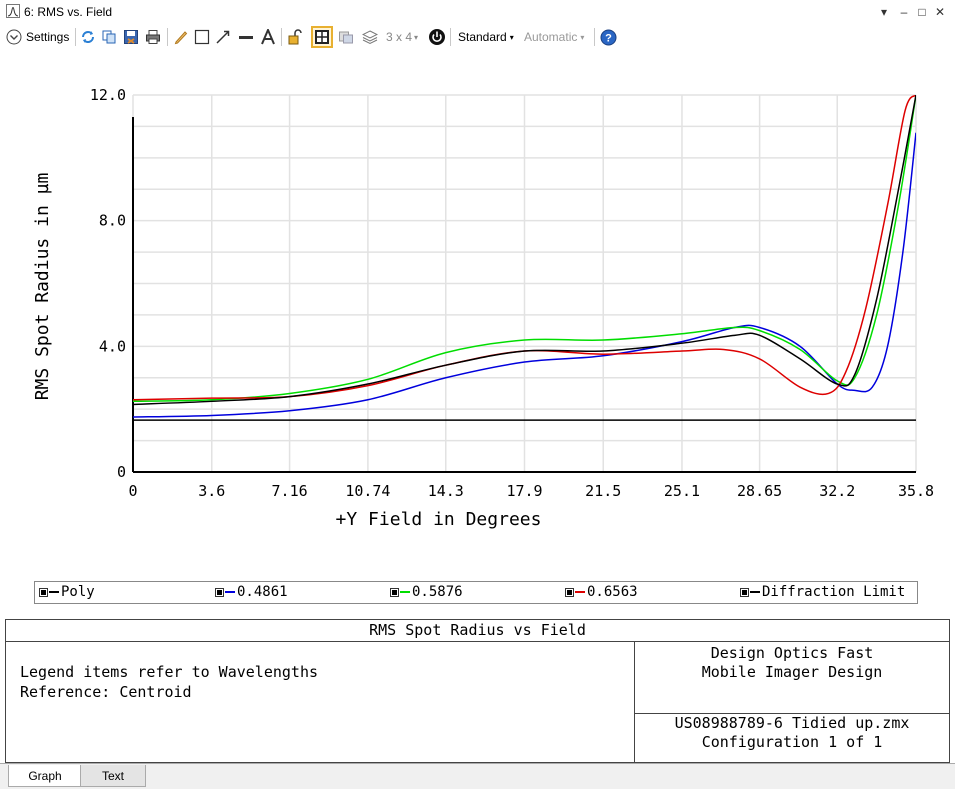  I want to click on legend-label: Diffraction Limit, so click(834, 592).